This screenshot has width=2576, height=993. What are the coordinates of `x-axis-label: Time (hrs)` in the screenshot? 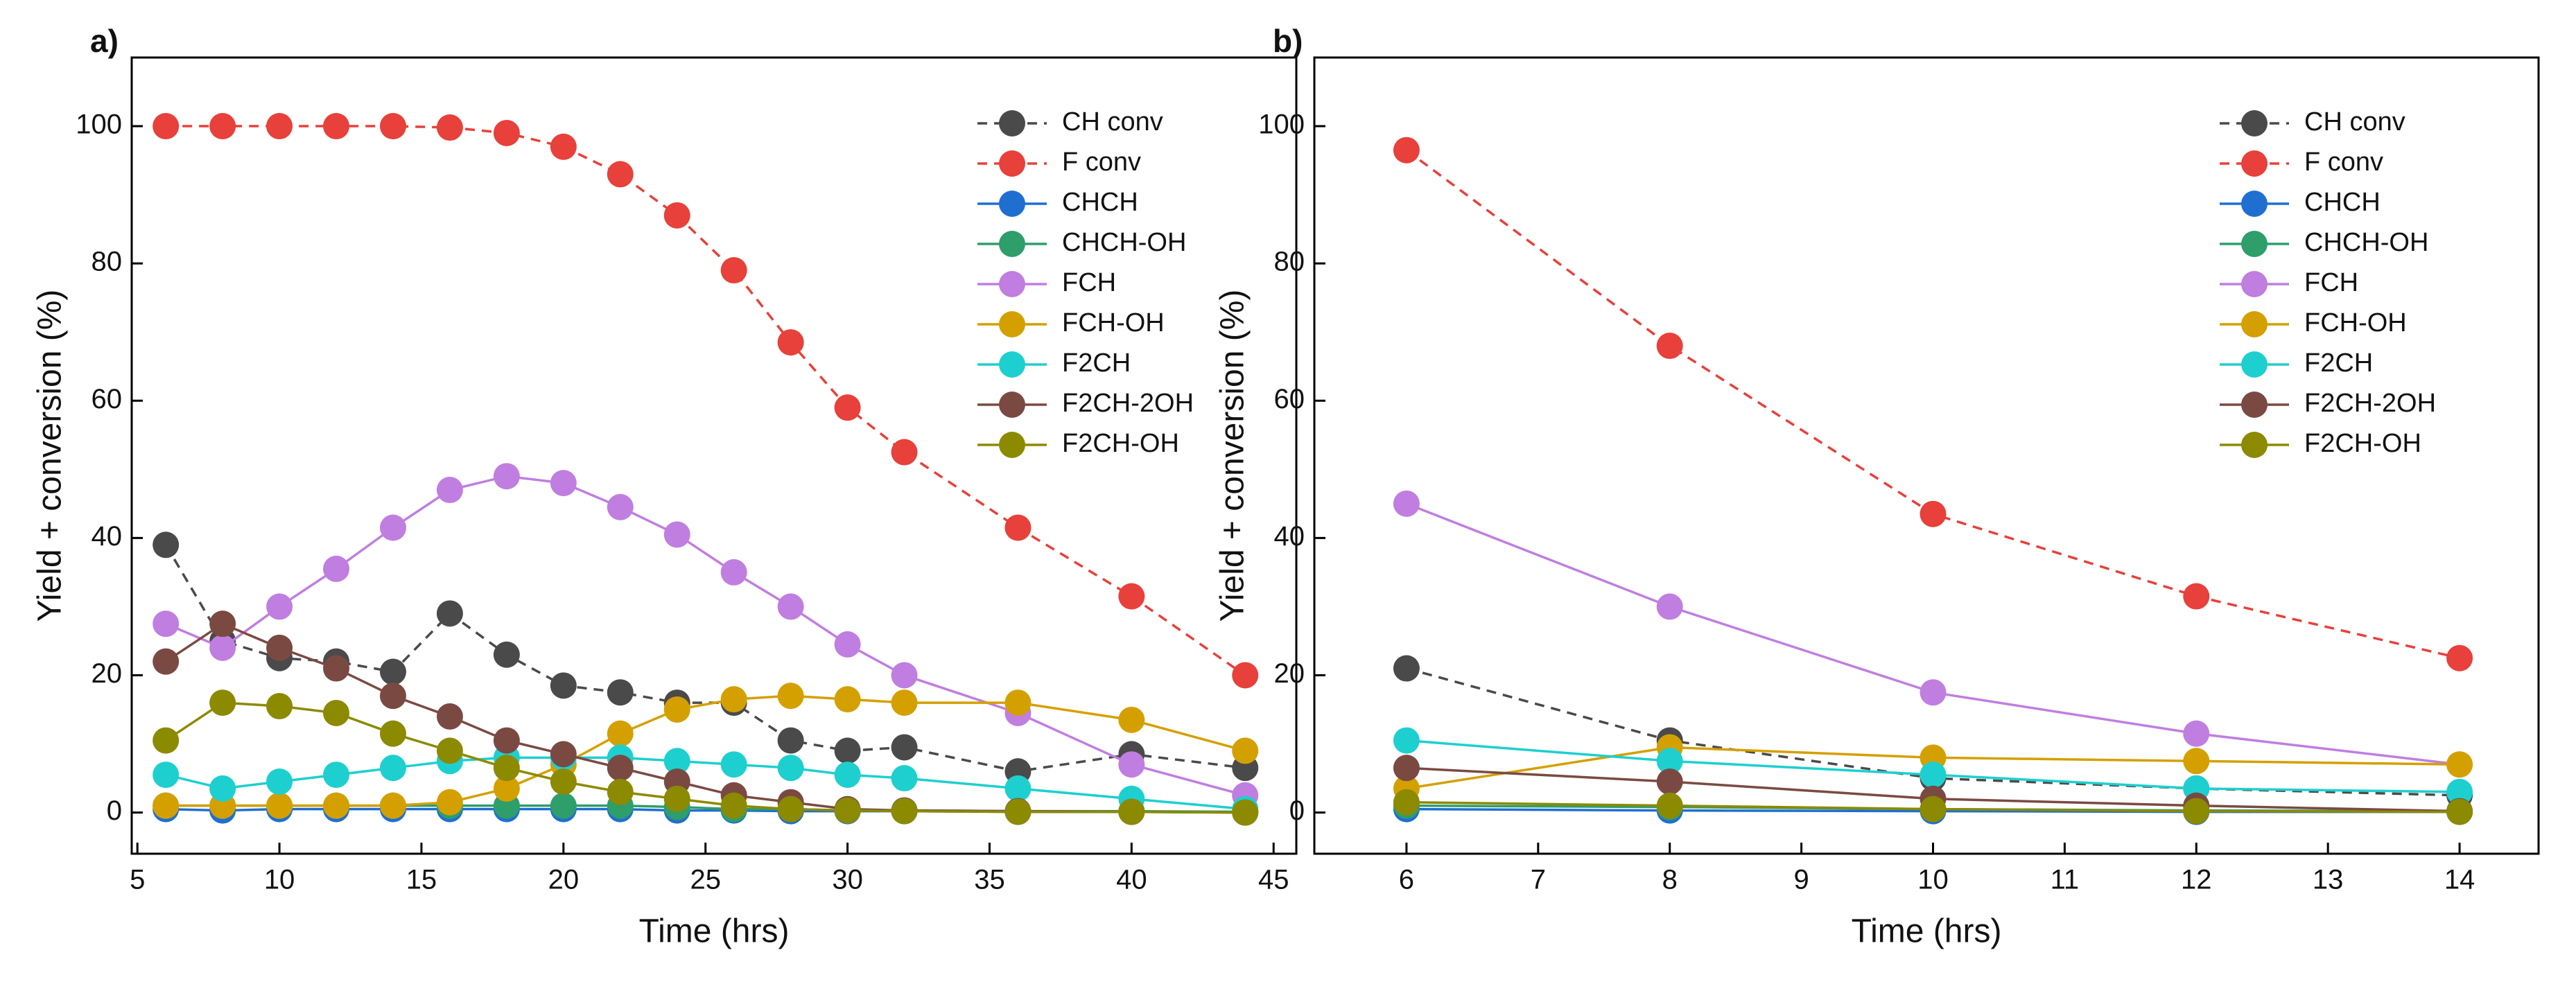 It's located at (714, 932).